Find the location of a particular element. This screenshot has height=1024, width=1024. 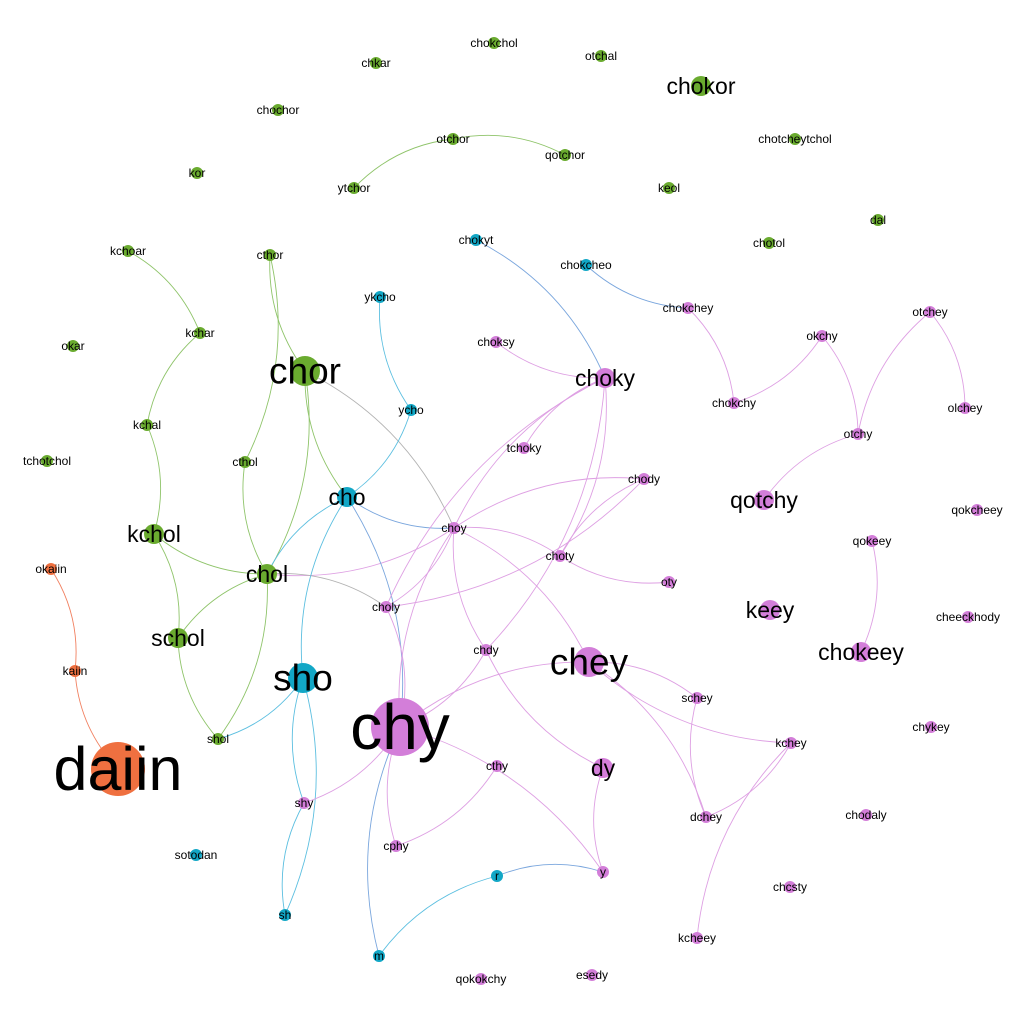

node-otchey is located at coordinates (930, 312).